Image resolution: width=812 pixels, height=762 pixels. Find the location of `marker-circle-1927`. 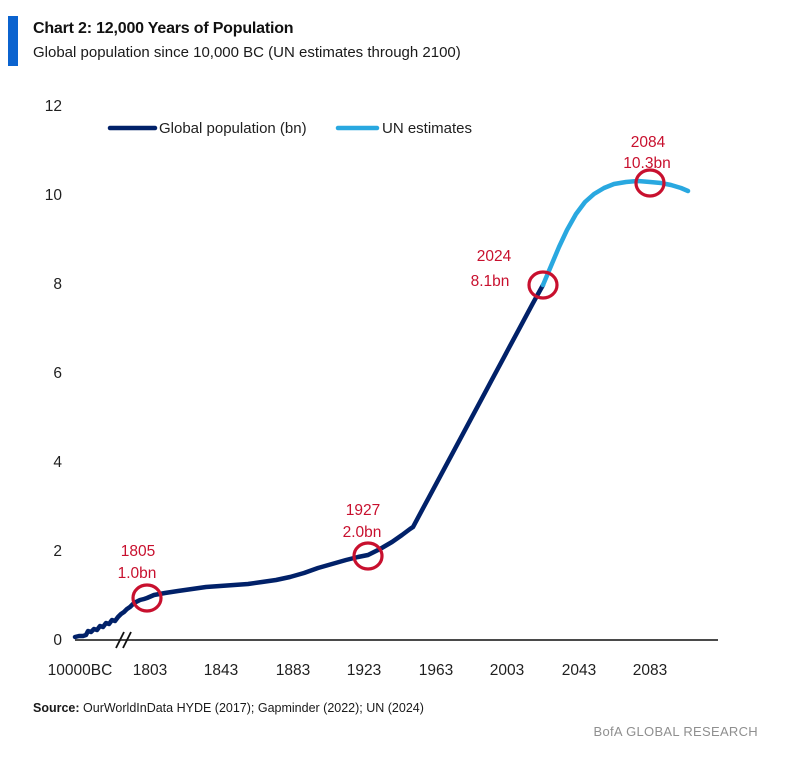

marker-circle-1927 is located at coordinates (368, 556).